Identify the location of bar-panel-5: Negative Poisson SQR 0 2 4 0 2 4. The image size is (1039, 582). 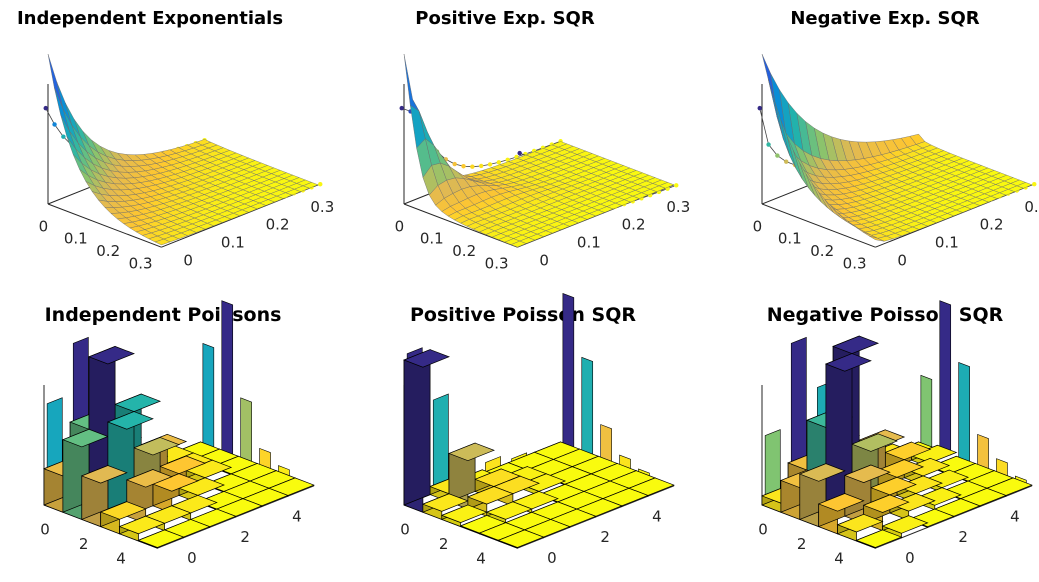
(895, 433).